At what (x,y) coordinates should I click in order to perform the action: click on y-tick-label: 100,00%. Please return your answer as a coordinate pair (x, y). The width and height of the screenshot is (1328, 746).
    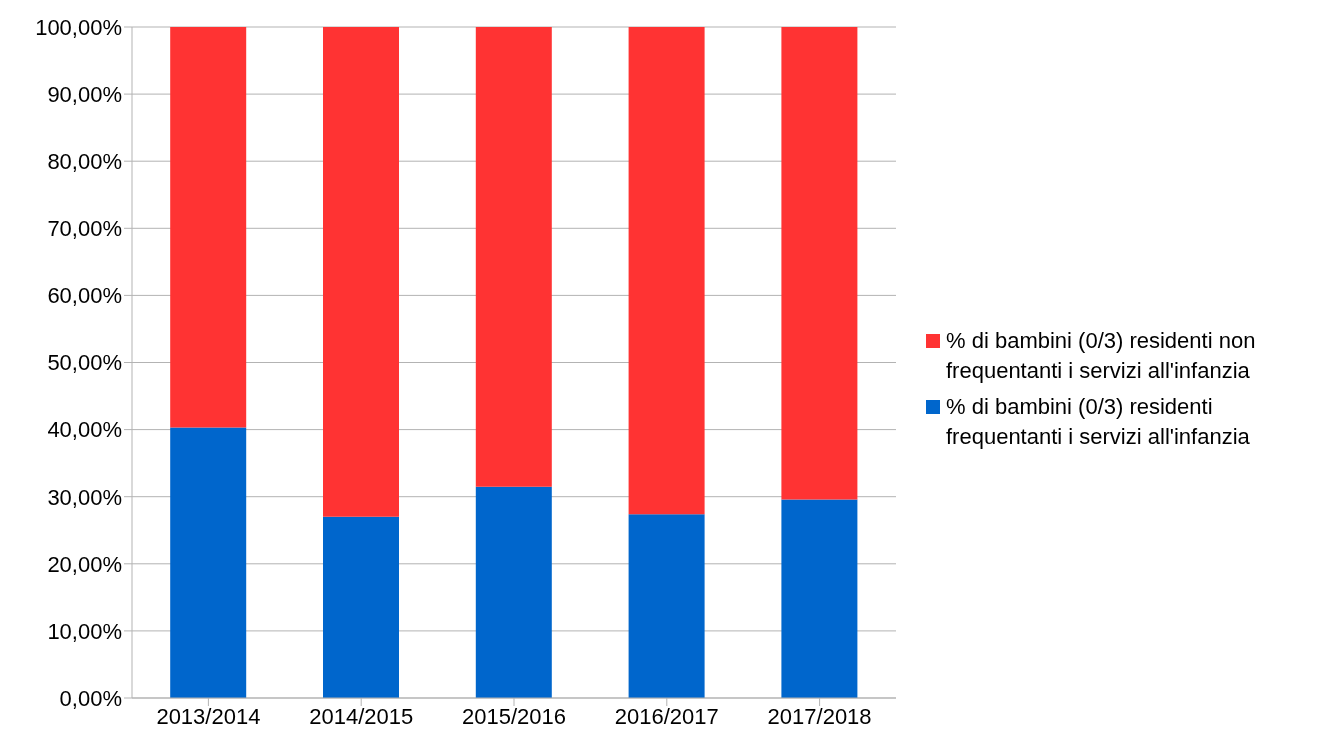
    Looking at the image, I should click on (78, 27).